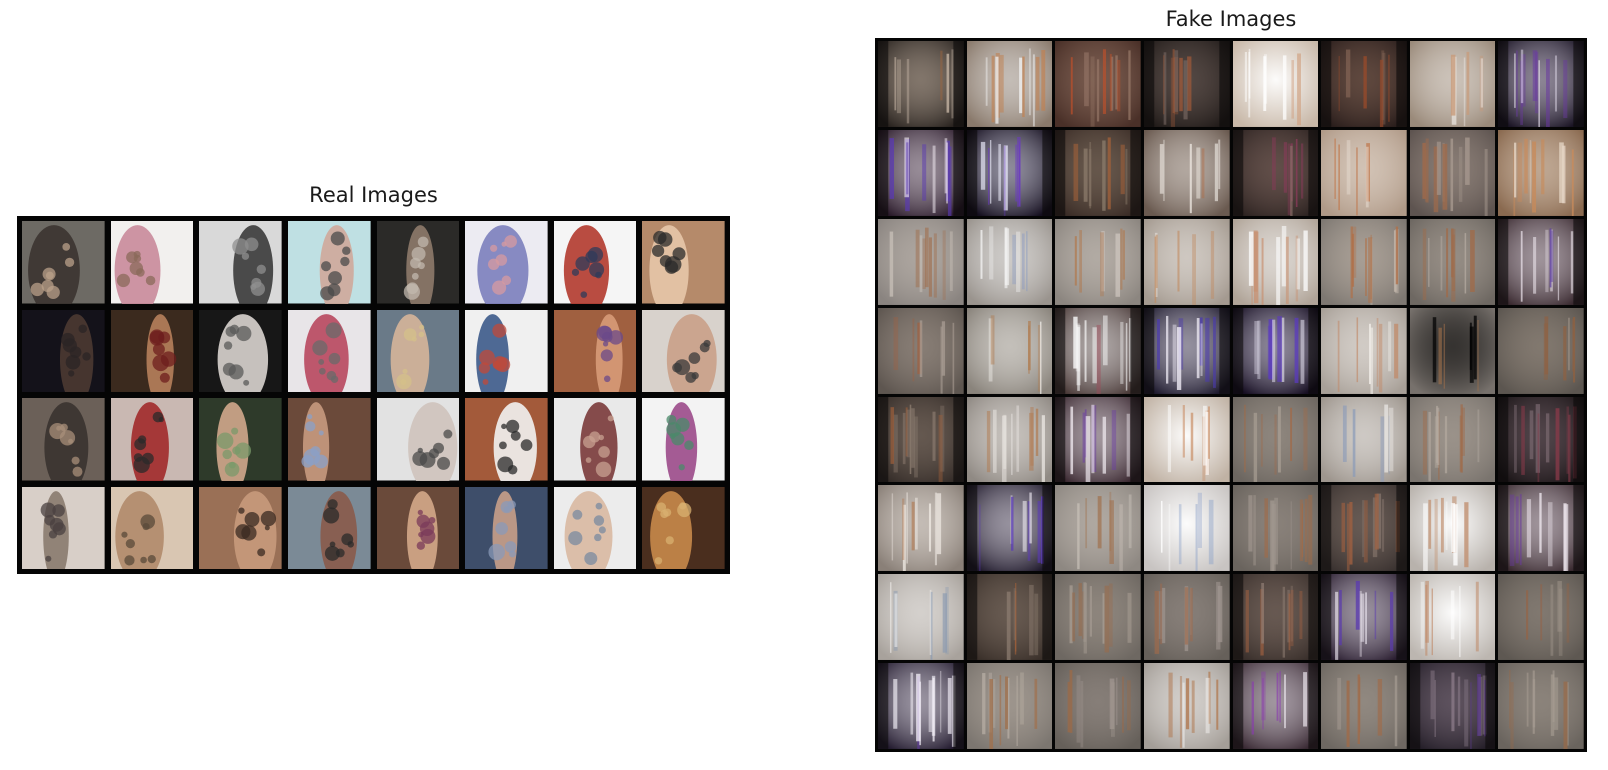  Describe the element at coordinates (1231, 19) in the screenshot. I see `fake-images-title: Fake Images` at that location.